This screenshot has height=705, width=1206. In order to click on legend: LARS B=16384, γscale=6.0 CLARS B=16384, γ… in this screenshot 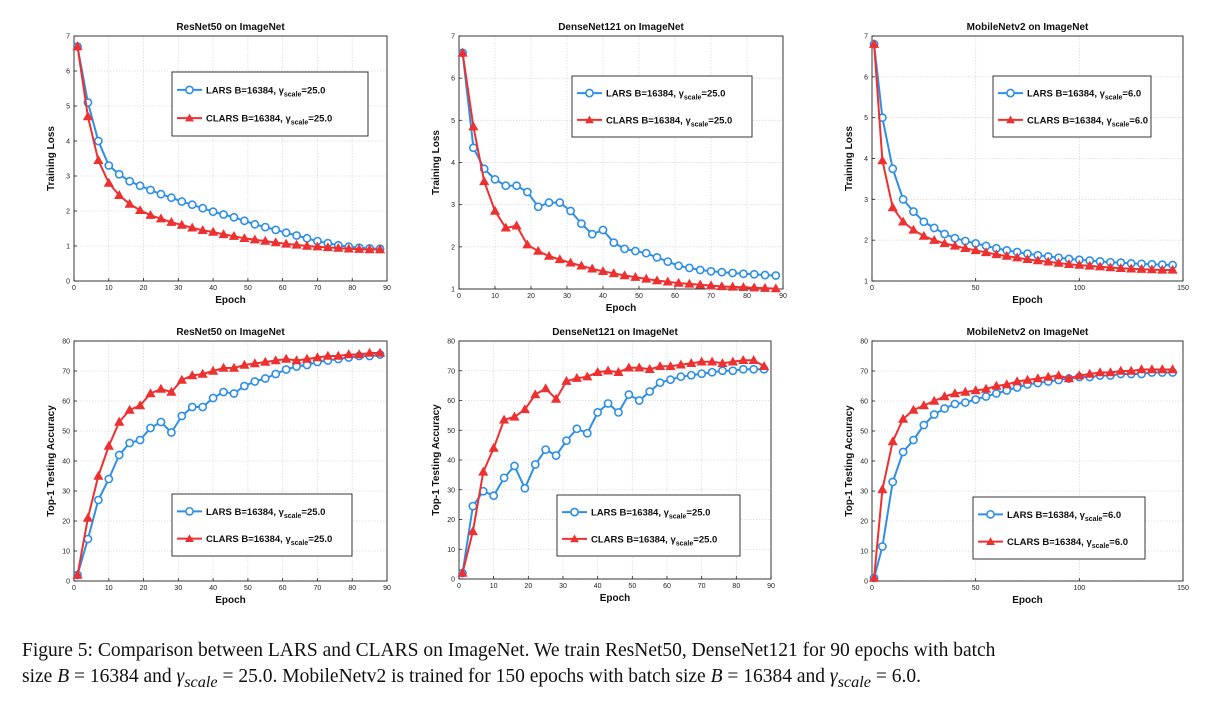, I will do `click(1059, 528)`.